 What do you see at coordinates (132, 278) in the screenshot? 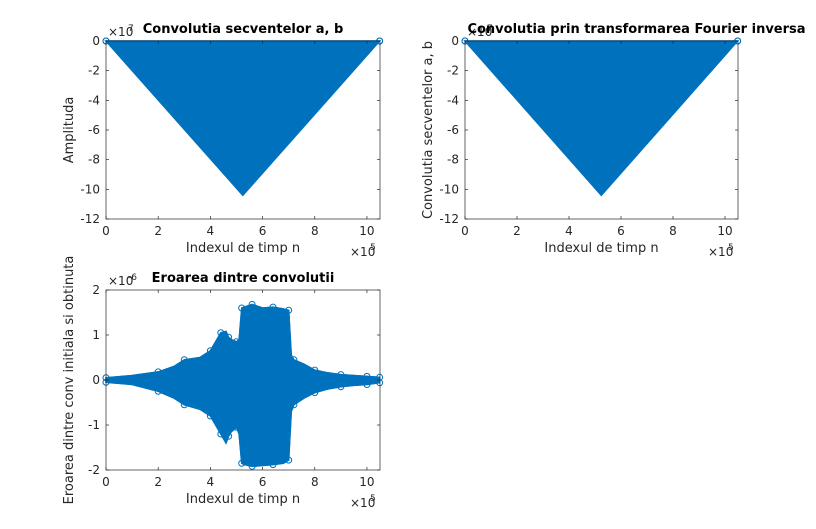
I see `y-axis-exponent: -6` at bounding box center [132, 278].